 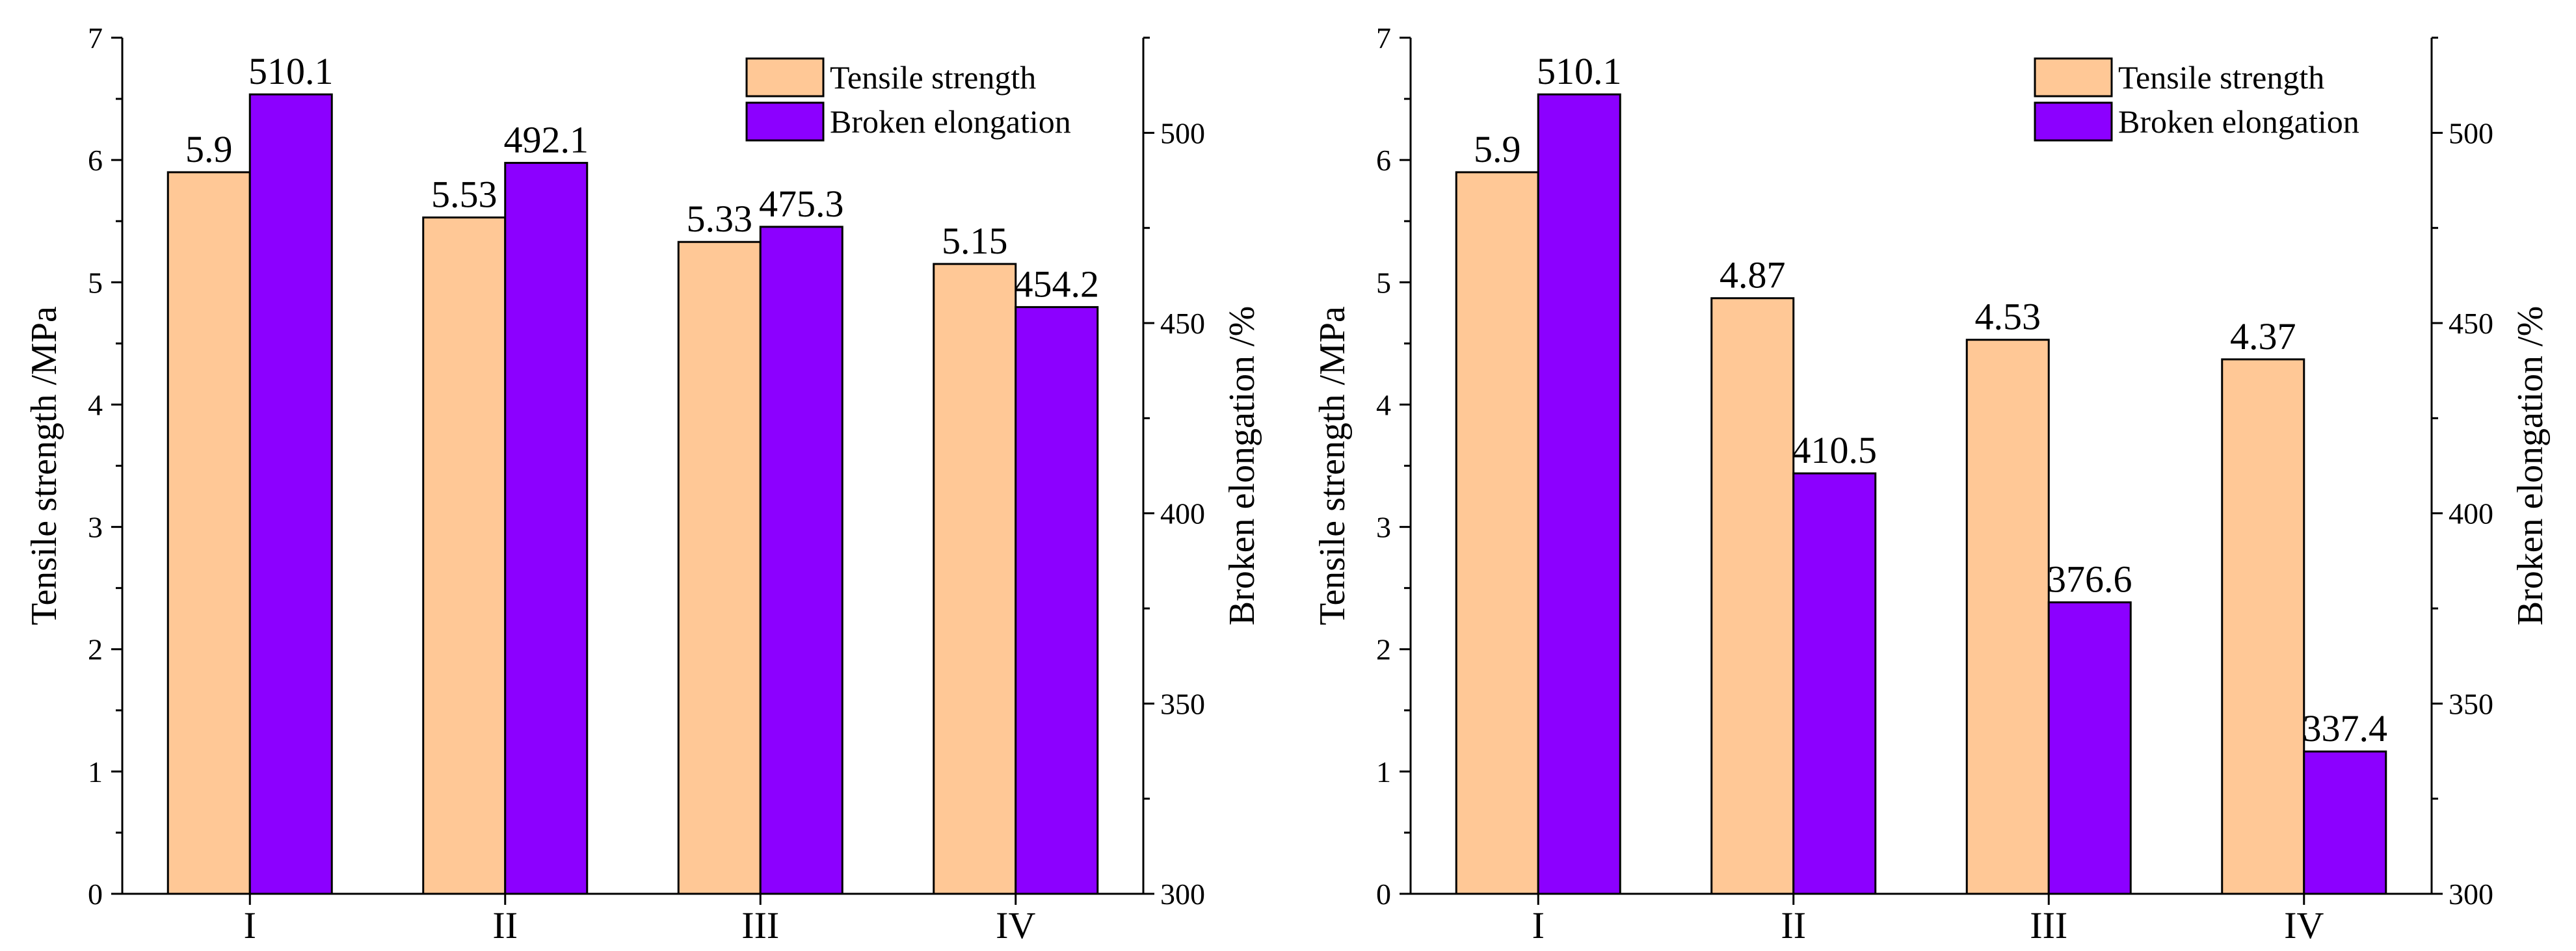 I want to click on value-label: 4.53, so click(x=2008, y=317).